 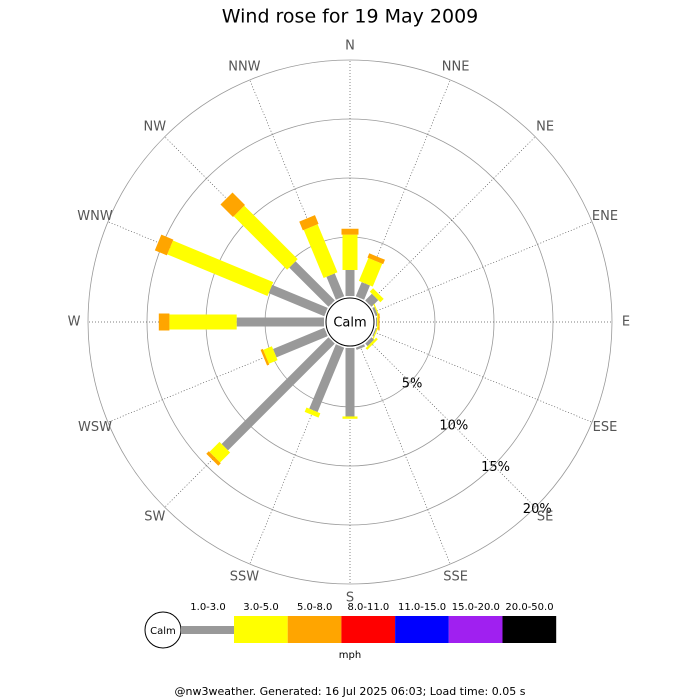 What do you see at coordinates (207, 607) in the screenshot?
I see `legend-label: 1.0-3.0` at bounding box center [207, 607].